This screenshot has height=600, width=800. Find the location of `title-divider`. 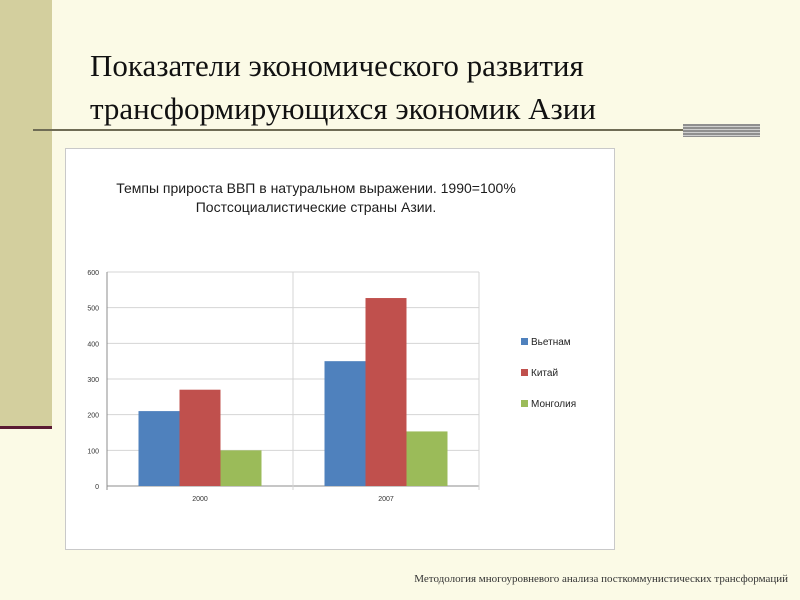

title-divider is located at coordinates (396, 130).